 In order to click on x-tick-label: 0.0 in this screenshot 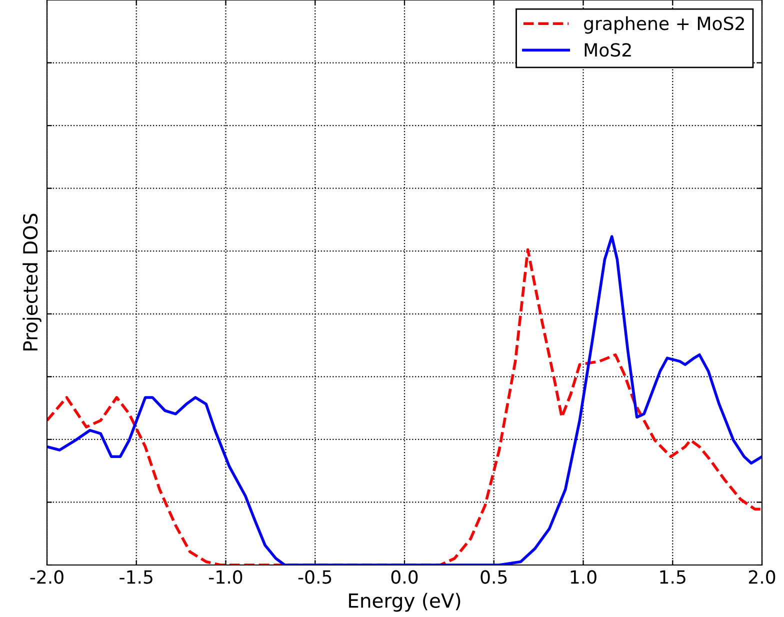, I will do `click(404, 577)`.